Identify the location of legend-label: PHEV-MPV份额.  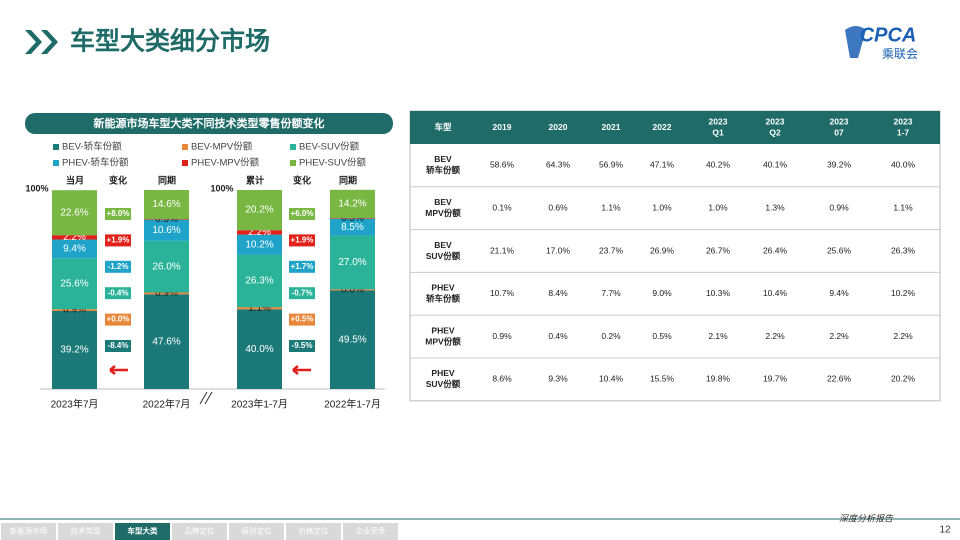
(225, 163).